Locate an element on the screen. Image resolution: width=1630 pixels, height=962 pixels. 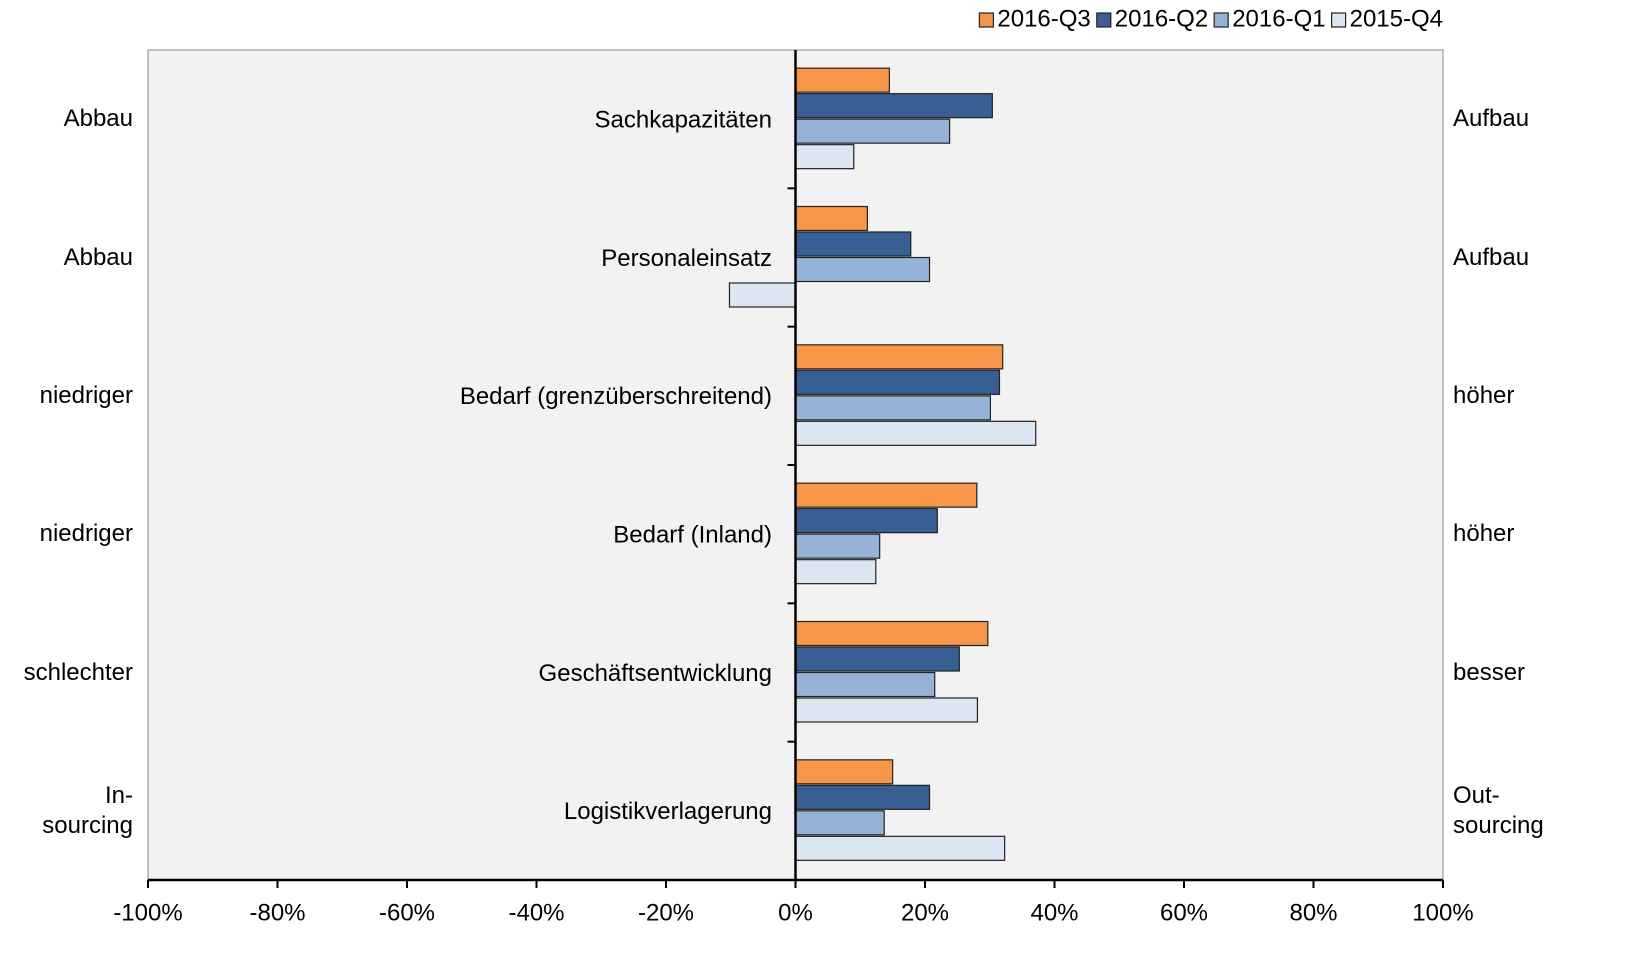
category-label: Bedarf (Inland) is located at coordinates (692, 535).